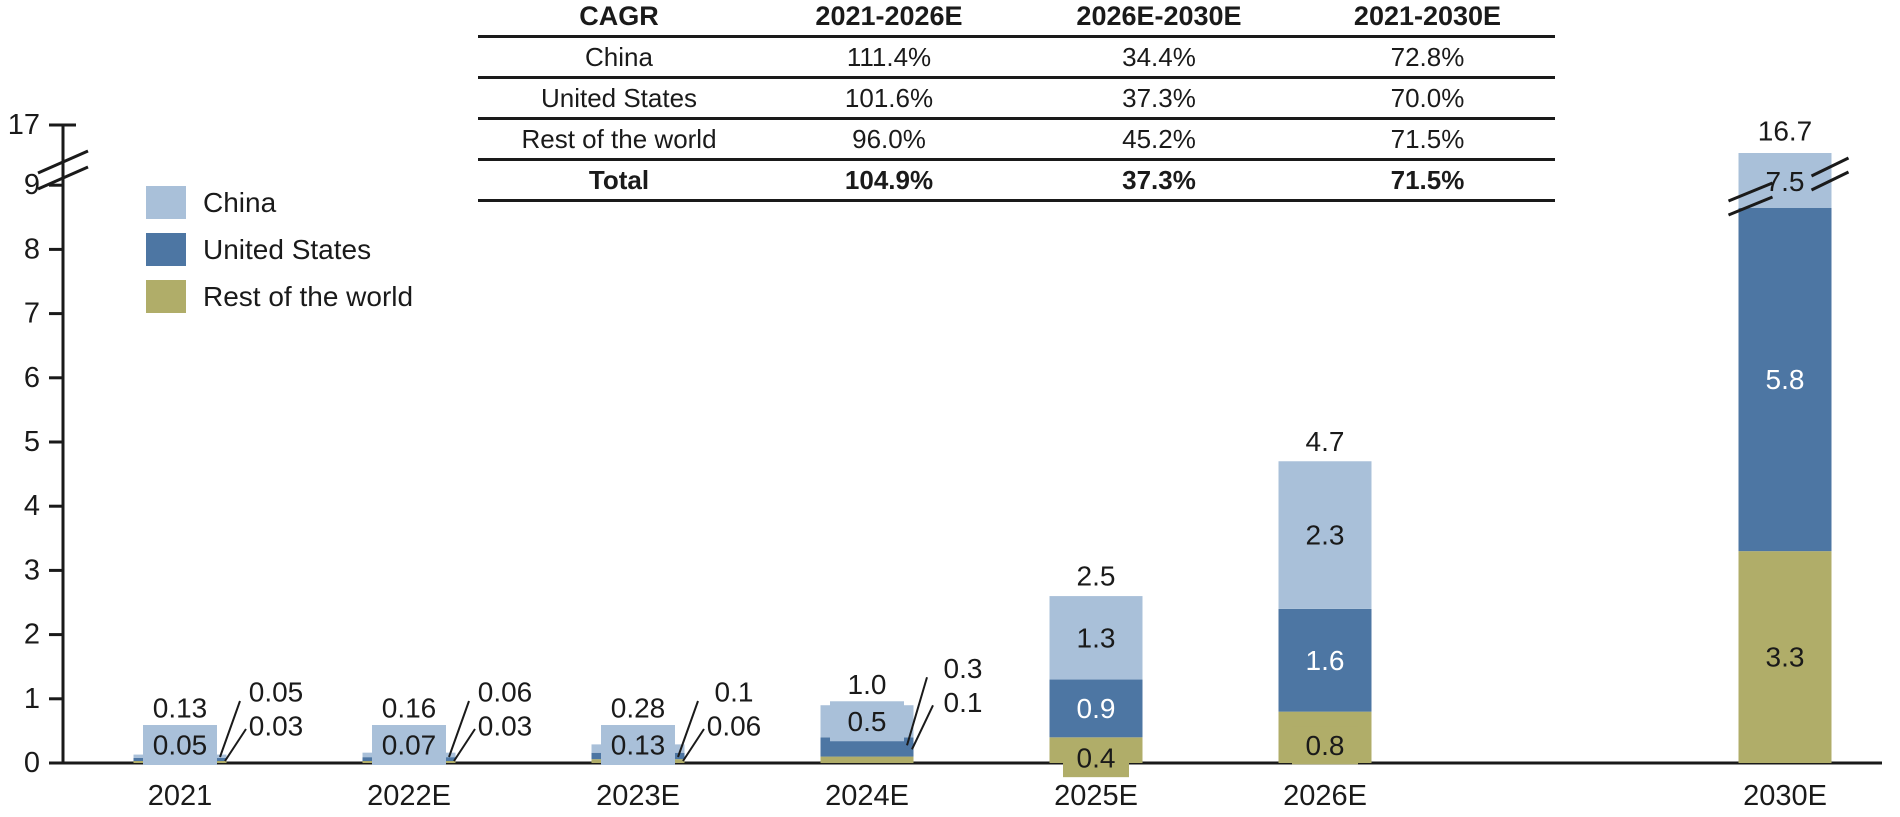  What do you see at coordinates (276, 692) in the screenshot?
I see `us-callout-label: 0.05` at bounding box center [276, 692].